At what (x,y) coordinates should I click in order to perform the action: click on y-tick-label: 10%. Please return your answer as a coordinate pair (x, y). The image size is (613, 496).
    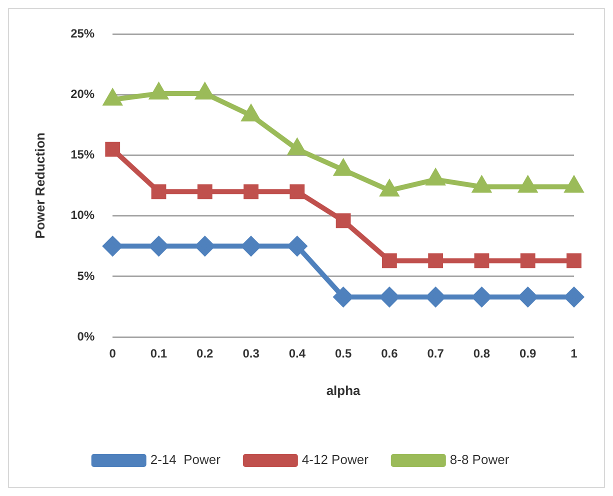
    Looking at the image, I should click on (82, 215).